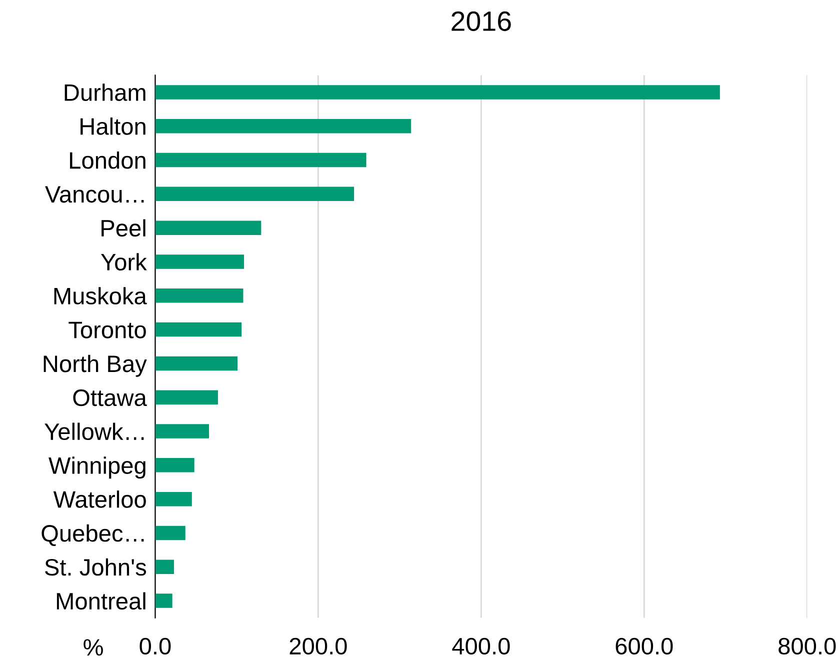 This screenshot has height=660, width=839. I want to click on x-tick-label: 0.0, so click(155, 646).